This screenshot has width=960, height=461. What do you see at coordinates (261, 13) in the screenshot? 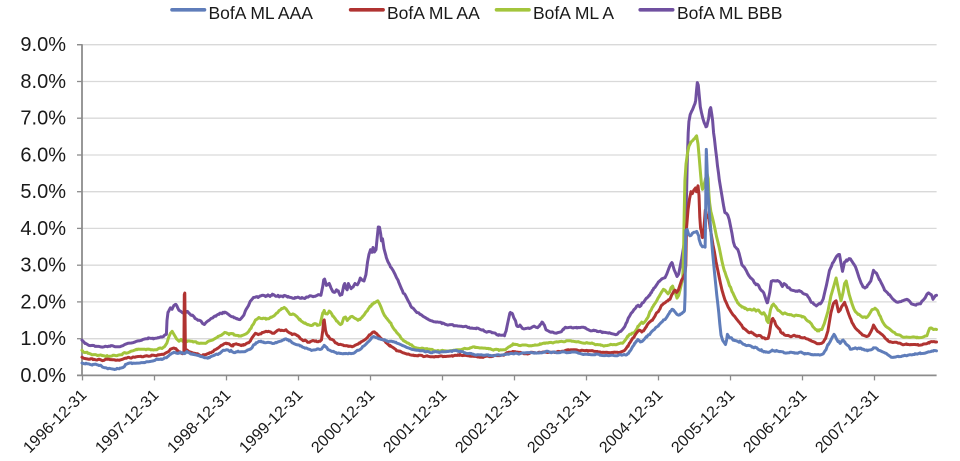
I see `svg-text: BofA ML AAA` at bounding box center [261, 13].